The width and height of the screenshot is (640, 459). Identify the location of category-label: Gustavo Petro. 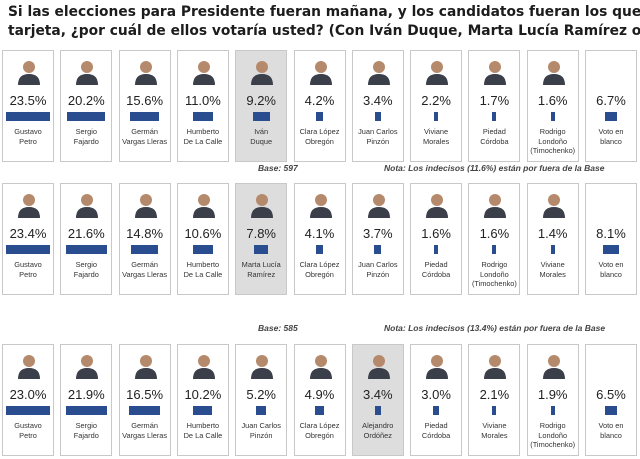
(28, 136).